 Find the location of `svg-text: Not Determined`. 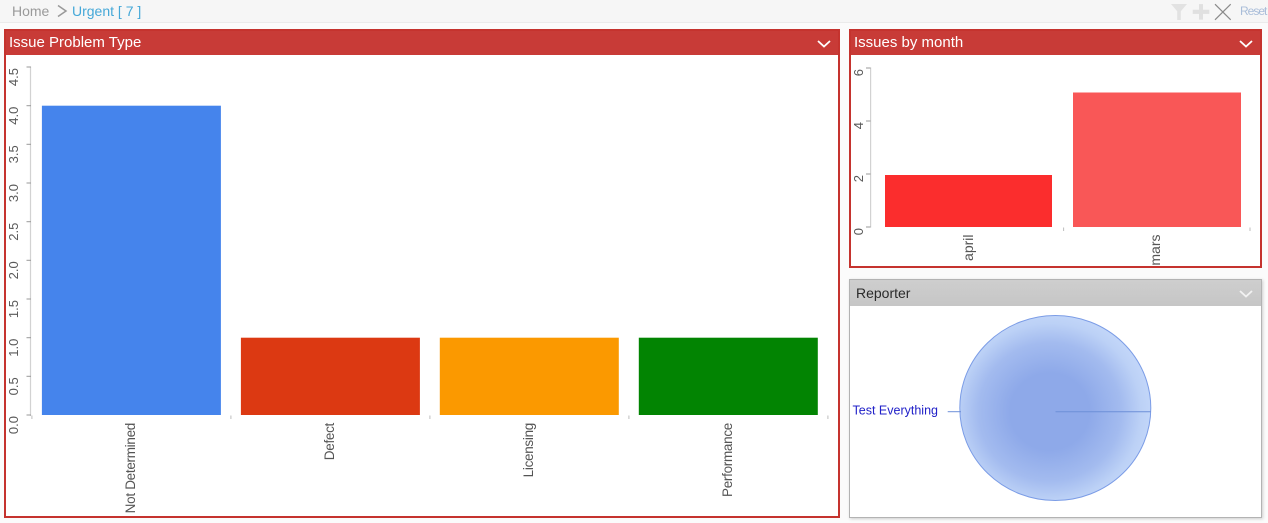

svg-text: Not Determined is located at coordinates (130, 468).